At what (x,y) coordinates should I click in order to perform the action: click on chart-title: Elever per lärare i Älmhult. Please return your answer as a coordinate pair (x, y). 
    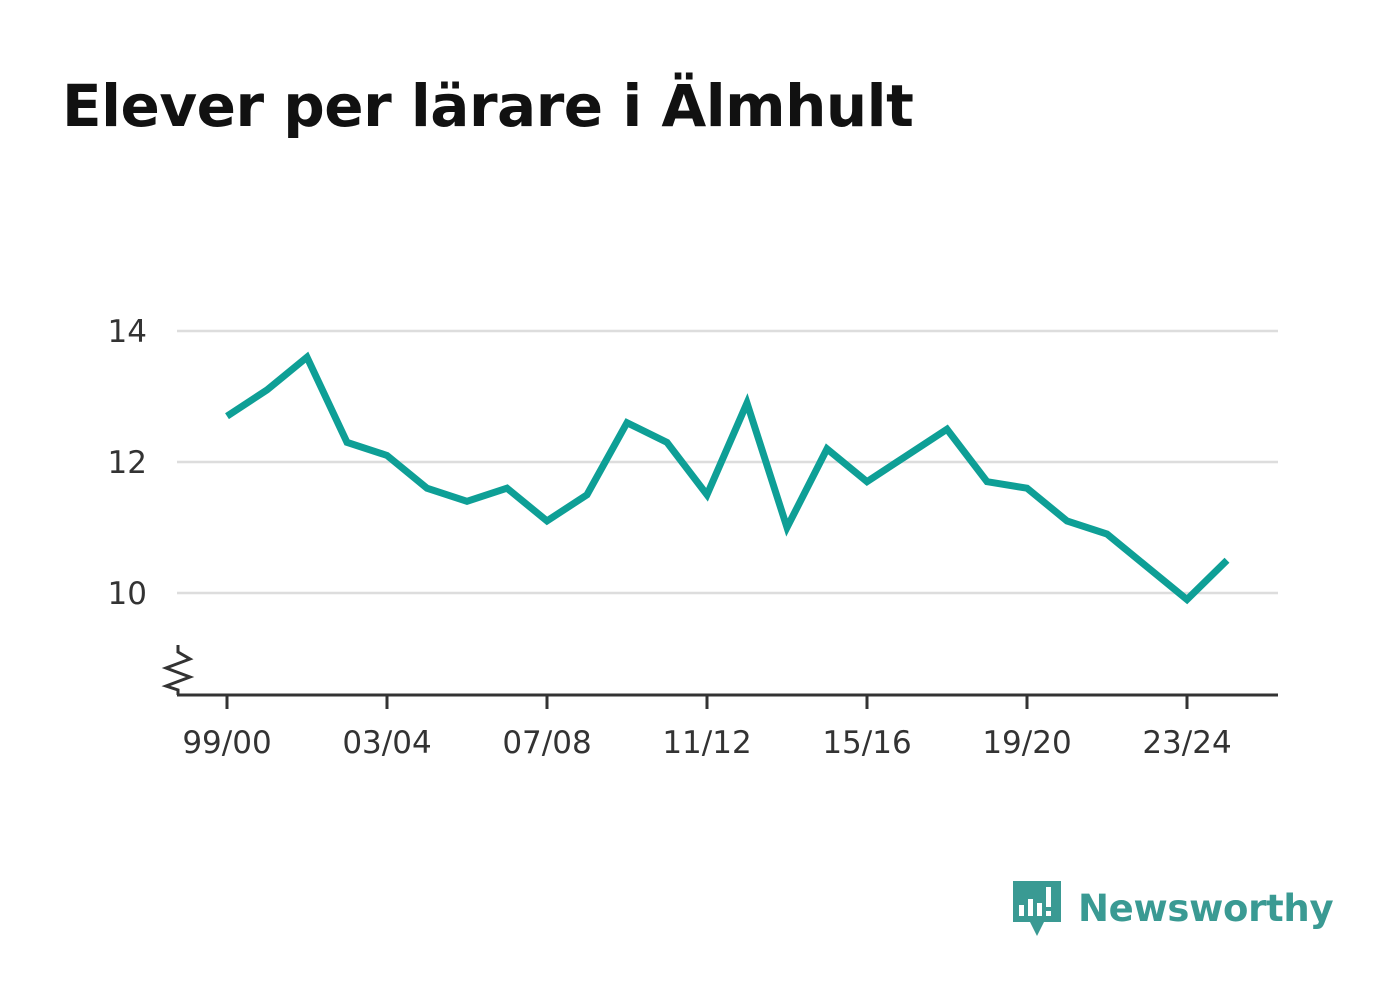
    Looking at the image, I should click on (488, 106).